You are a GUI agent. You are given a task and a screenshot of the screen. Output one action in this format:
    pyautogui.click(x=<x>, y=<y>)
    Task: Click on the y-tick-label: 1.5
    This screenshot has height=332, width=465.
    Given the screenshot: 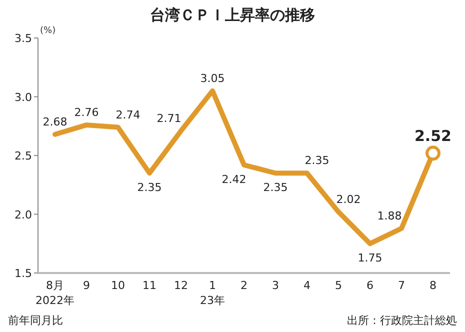 What is the action you would take?
    pyautogui.click(x=23, y=273)
    